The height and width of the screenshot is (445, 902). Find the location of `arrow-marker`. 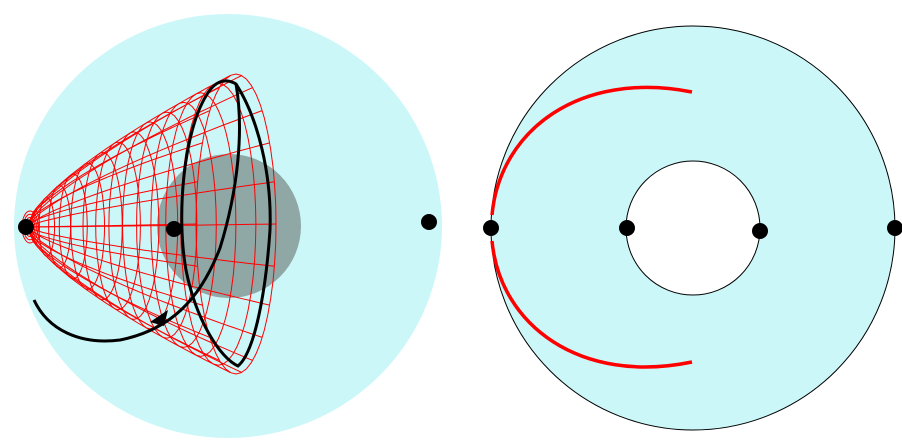

arrow-marker is located at coordinates (159, 318).